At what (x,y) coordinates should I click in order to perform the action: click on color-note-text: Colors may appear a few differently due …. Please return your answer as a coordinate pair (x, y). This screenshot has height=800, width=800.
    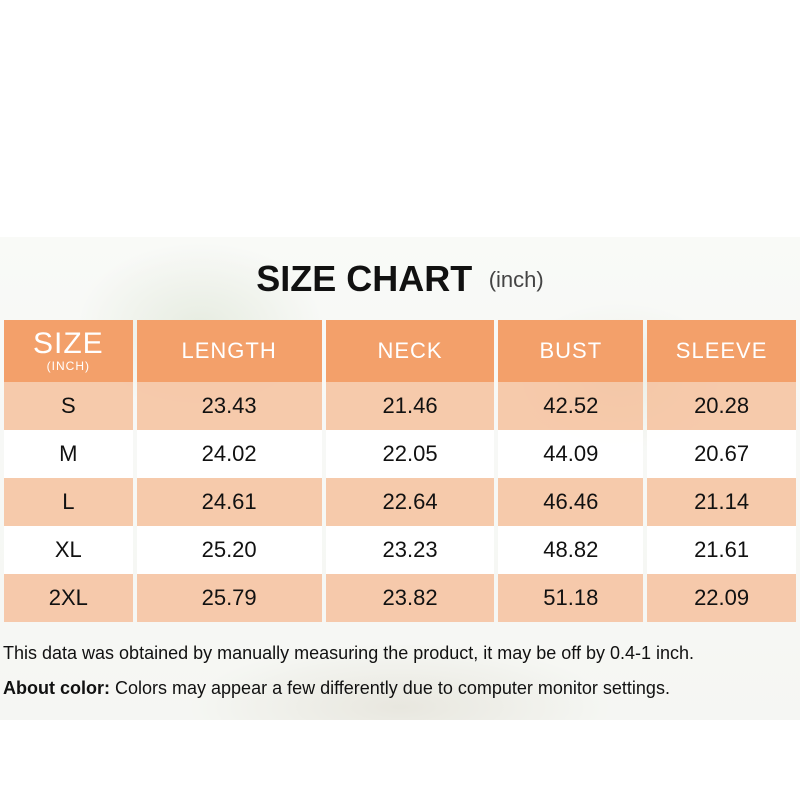
    Looking at the image, I should click on (392, 688).